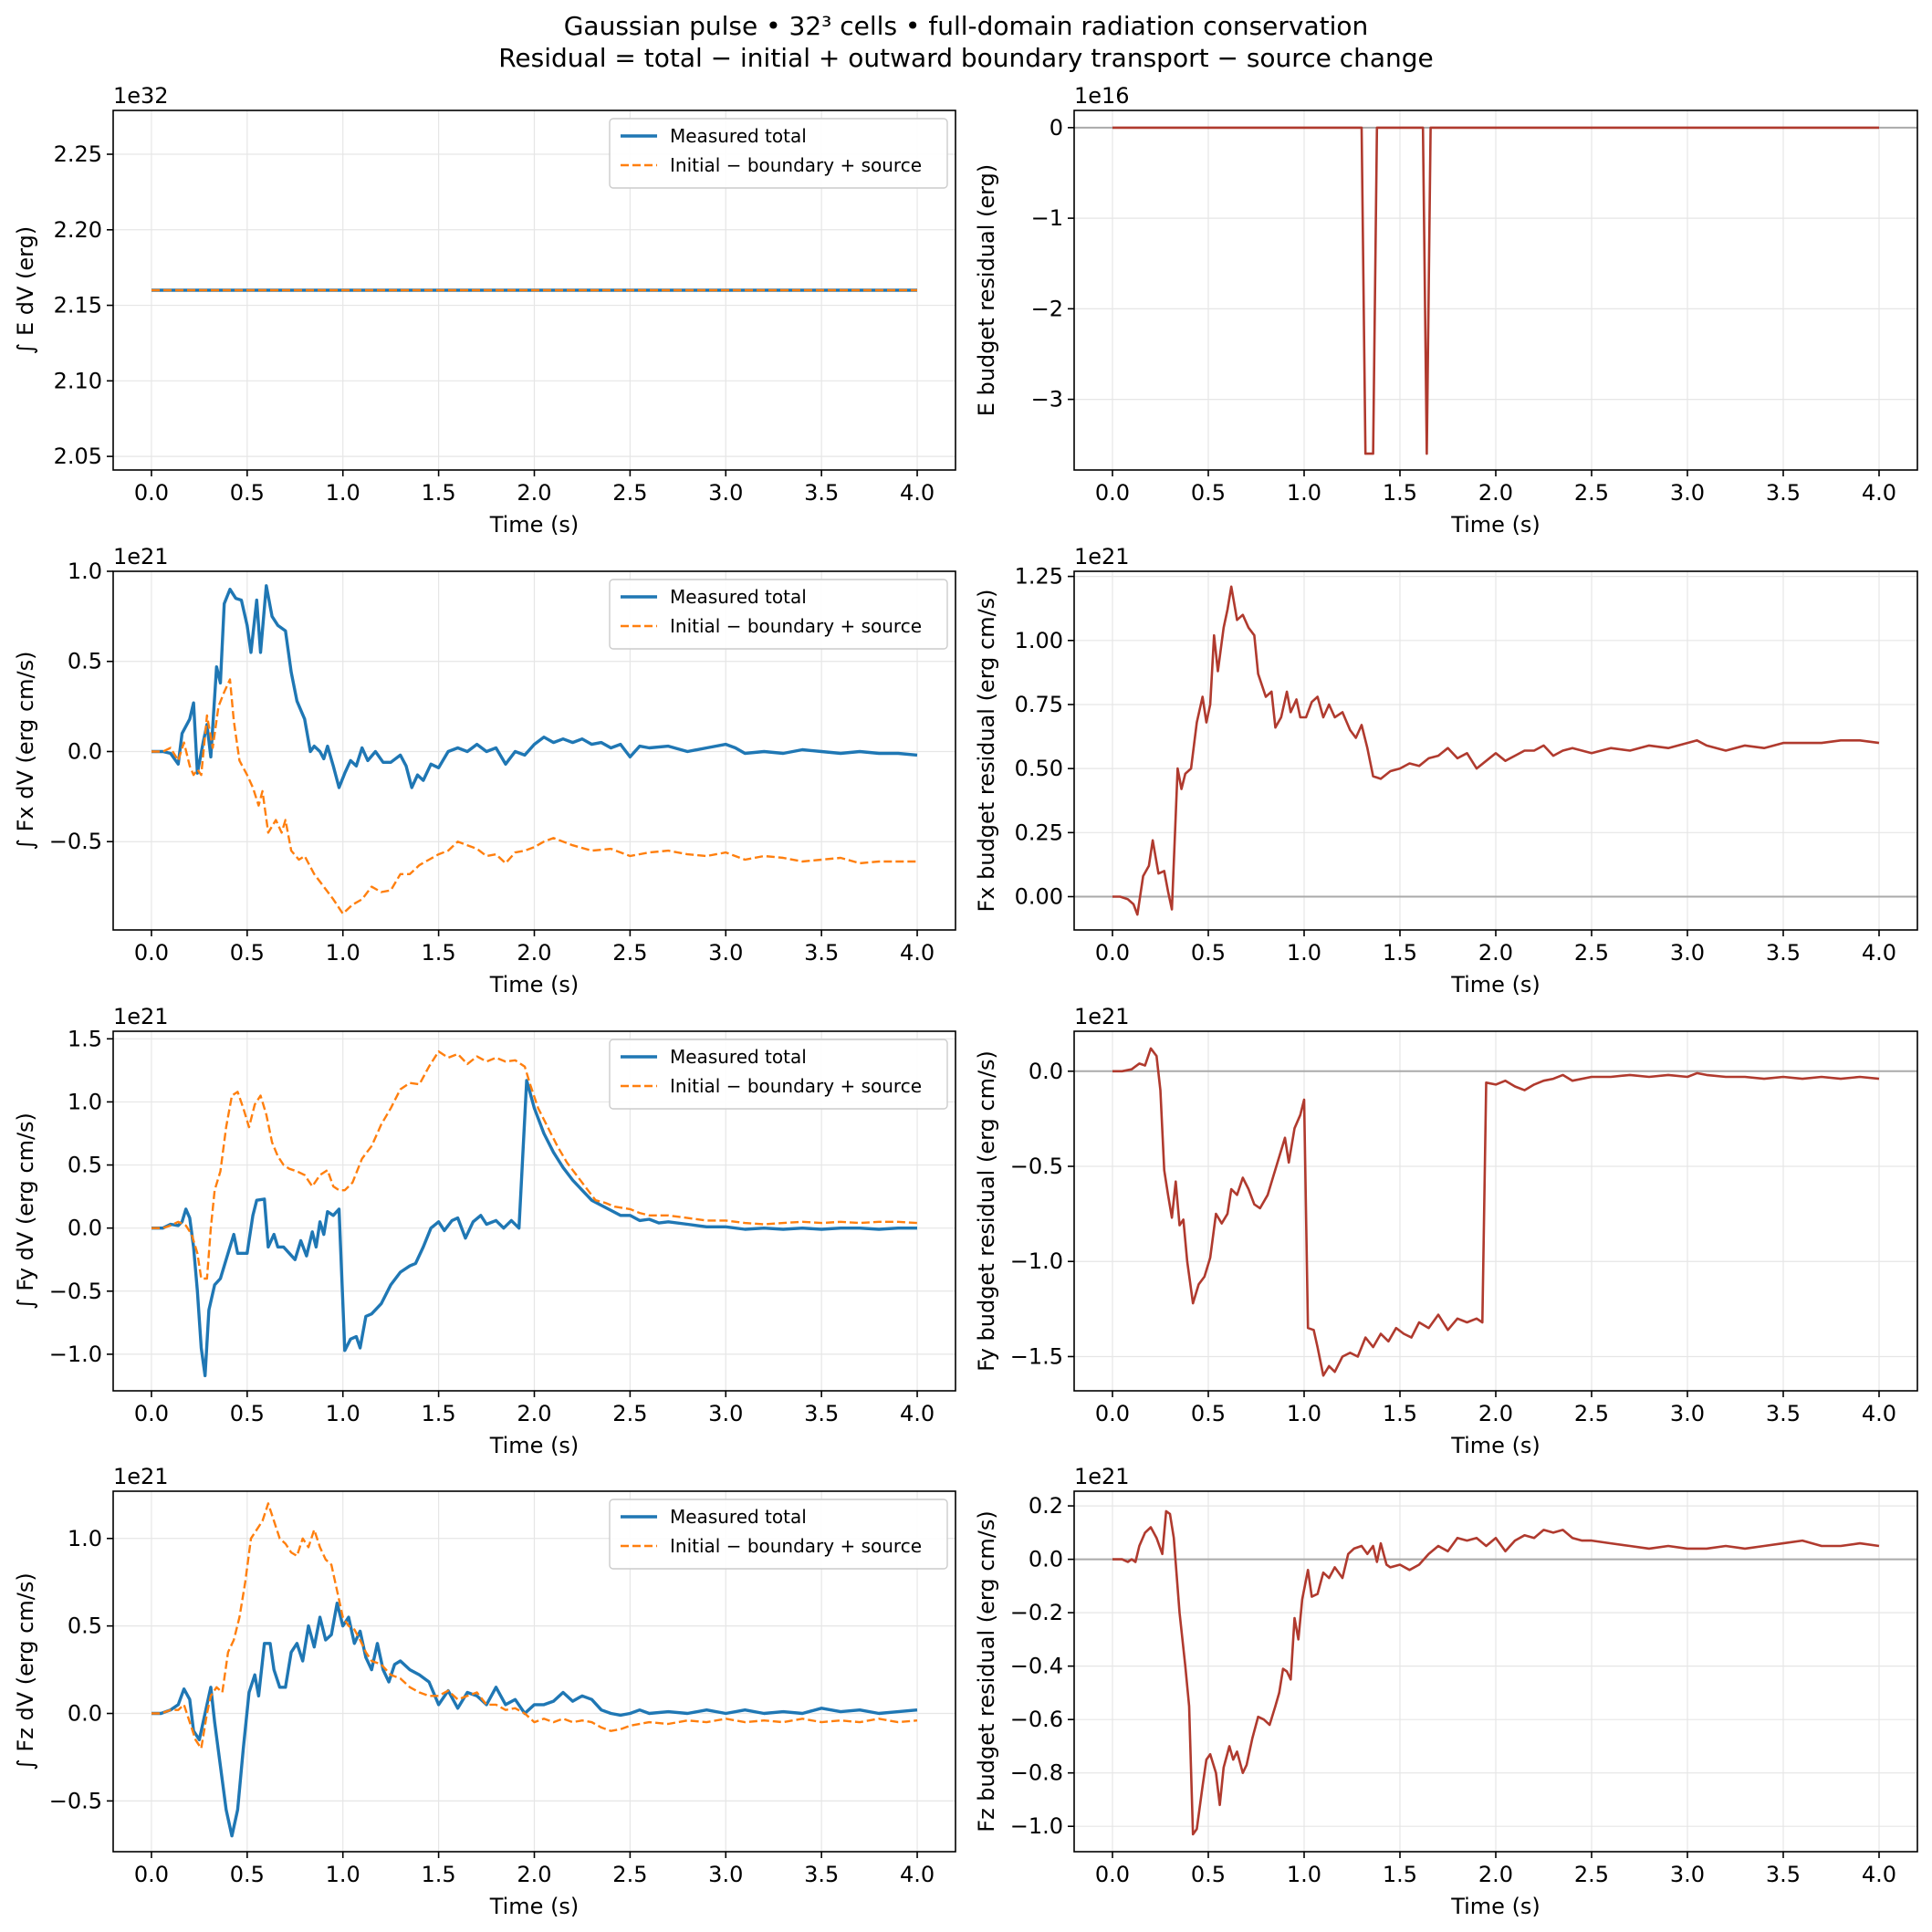  What do you see at coordinates (986, 1671) in the screenshot?
I see `y-axis-label: Fz budget residual (erg cm/s)` at bounding box center [986, 1671].